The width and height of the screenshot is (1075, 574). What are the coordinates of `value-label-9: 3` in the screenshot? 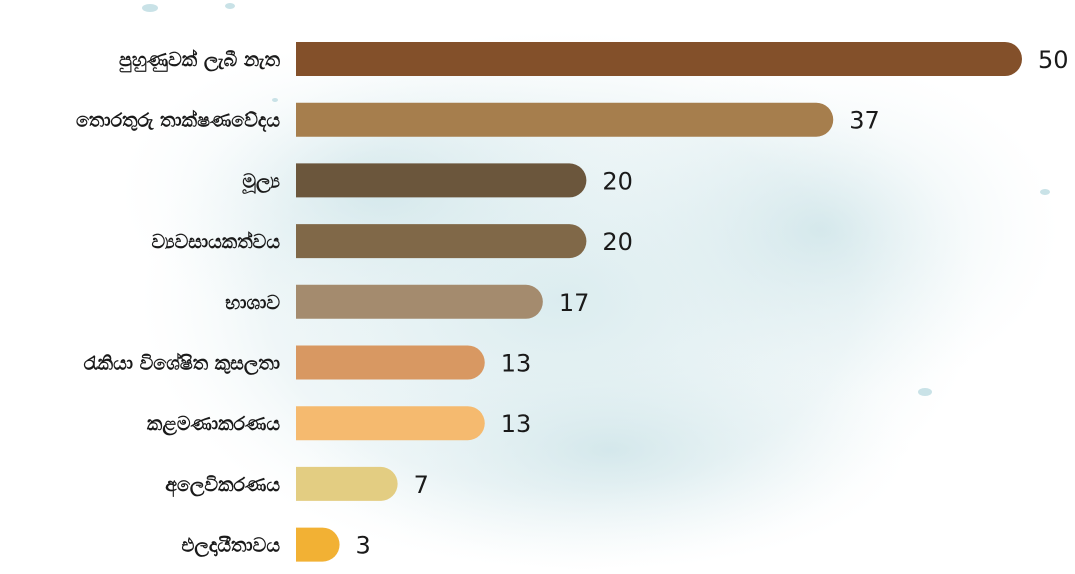 It's located at (363, 546).